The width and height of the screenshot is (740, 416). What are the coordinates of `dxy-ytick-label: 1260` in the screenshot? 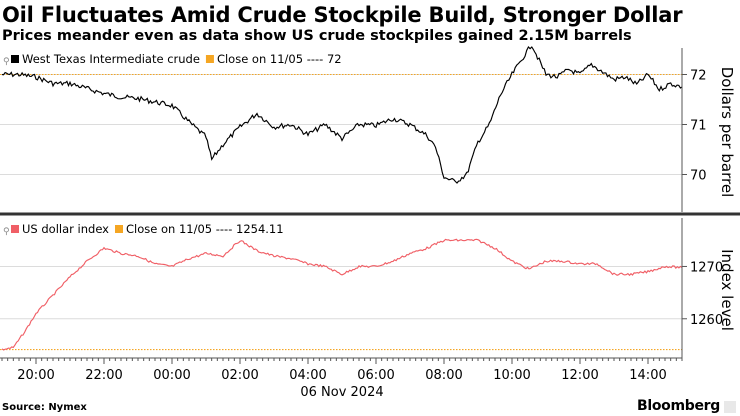 It's located at (706, 320).